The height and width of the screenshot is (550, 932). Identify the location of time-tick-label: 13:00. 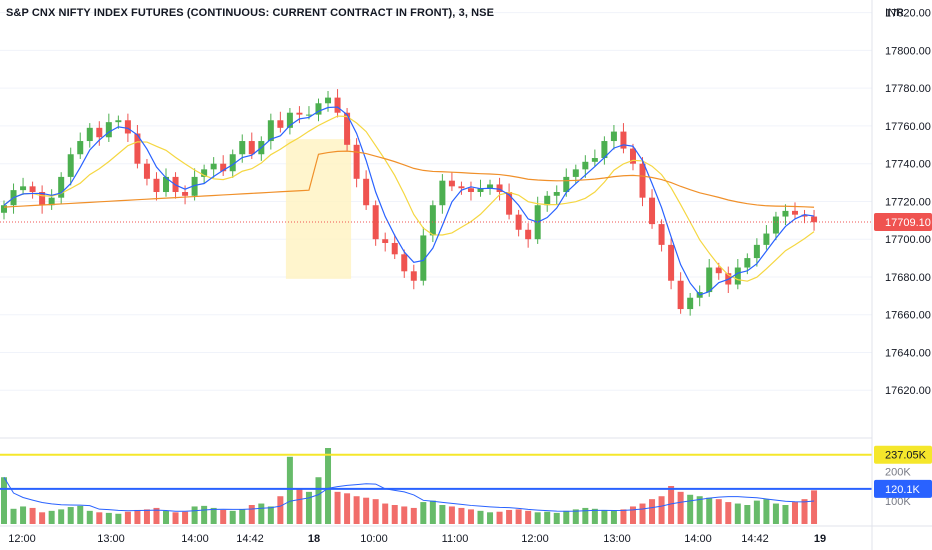
(617, 539).